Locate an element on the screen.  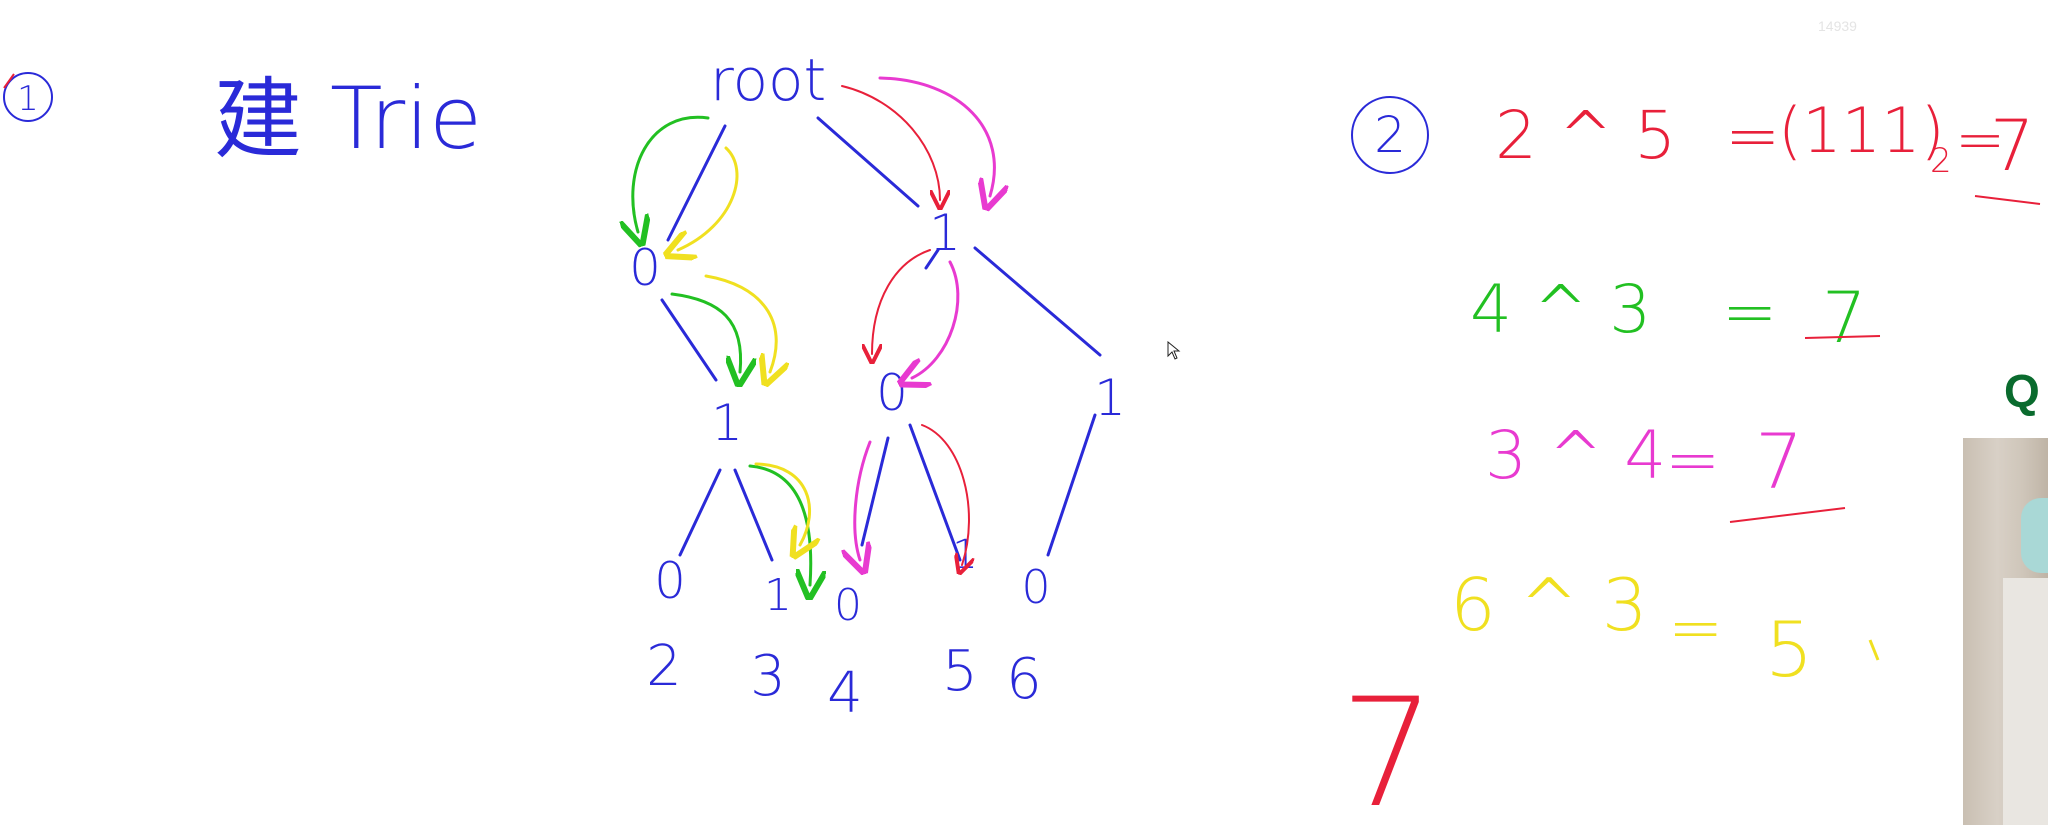
equation-1-rhs: (111) is located at coordinates (1861, 130).